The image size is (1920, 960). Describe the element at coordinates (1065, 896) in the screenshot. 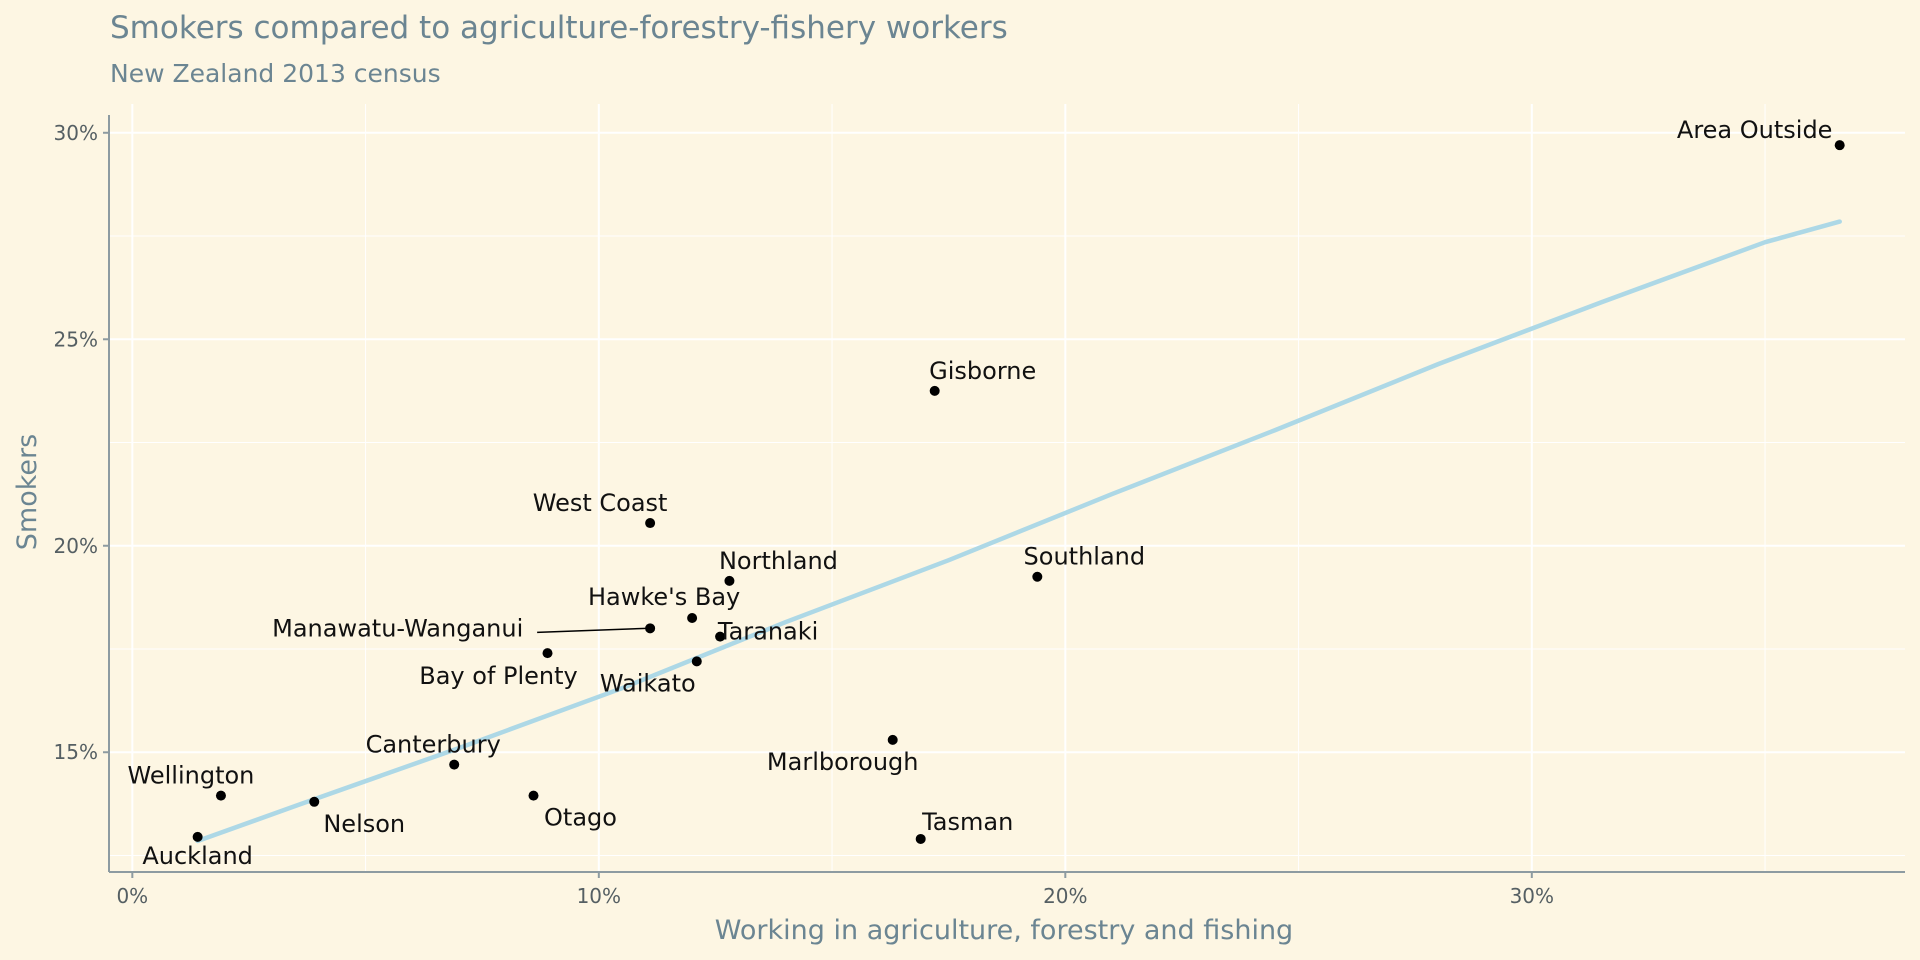

I see `x-tick-label: 20%` at that location.